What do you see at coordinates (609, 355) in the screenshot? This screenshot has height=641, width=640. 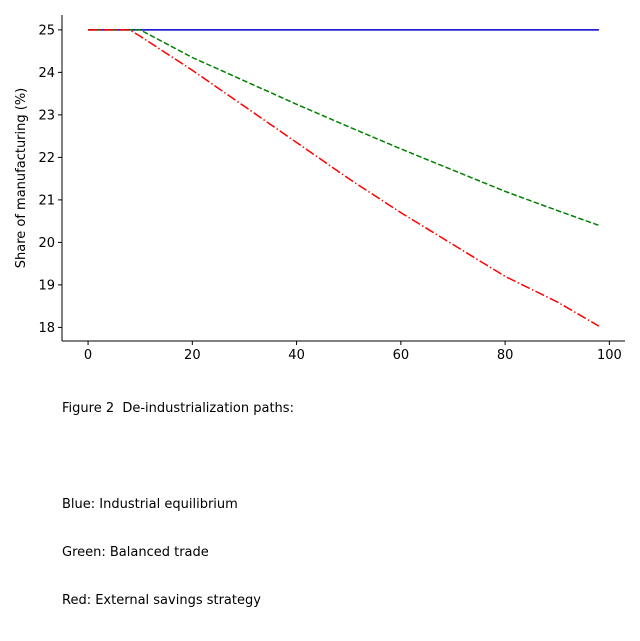 I see `x-tick-label: 100` at bounding box center [609, 355].